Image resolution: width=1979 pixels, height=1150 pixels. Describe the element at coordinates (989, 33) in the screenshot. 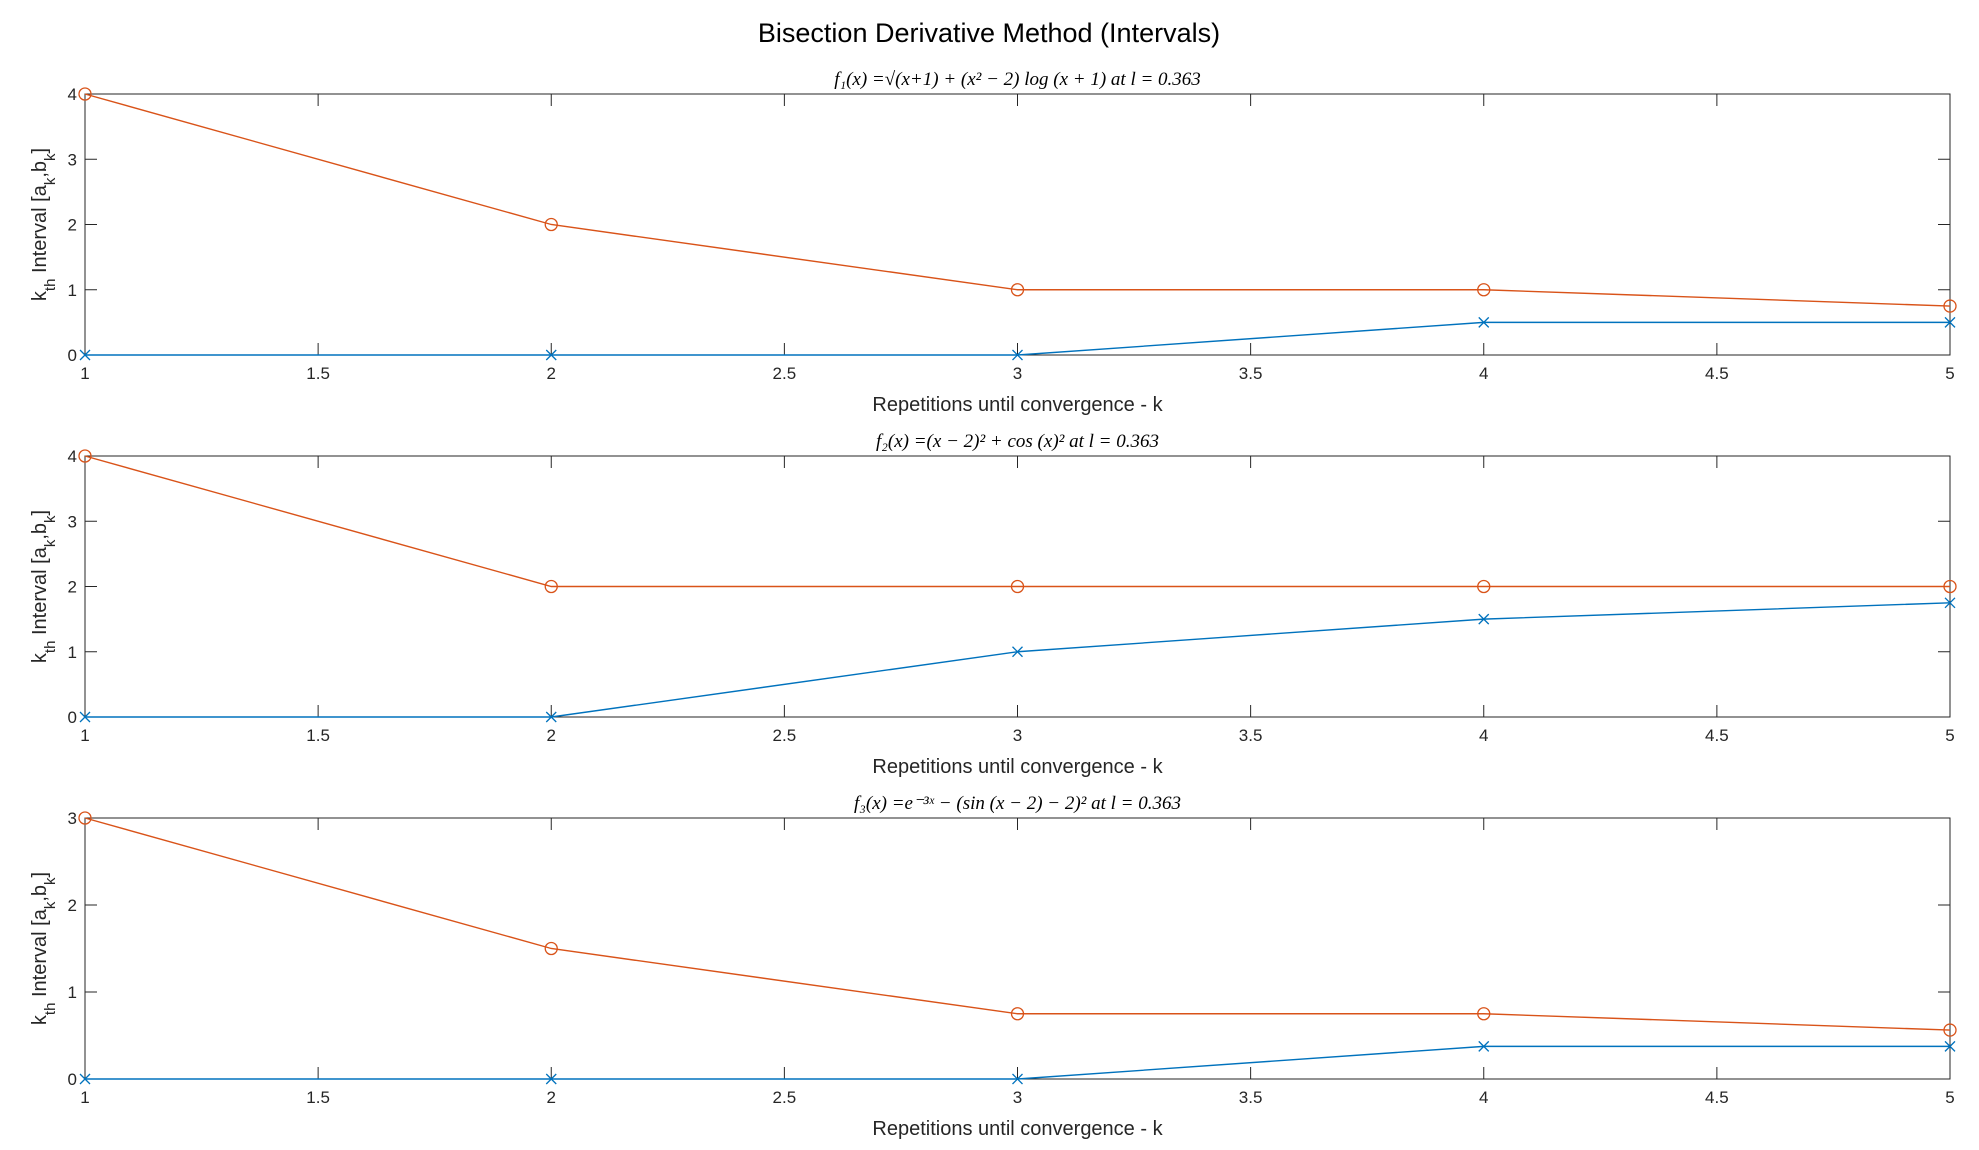

I see `figure-title: Bisection Derivative Method (Intervals)` at that location.